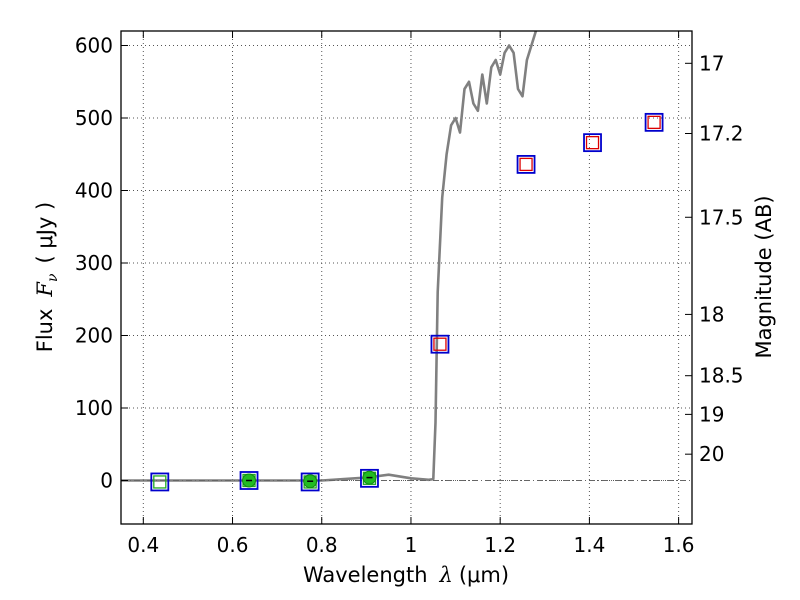 The width and height of the screenshot is (800, 600). I want to click on y-axis-ticks: 0 100 200 300 400 500 600, so click(101, 263).